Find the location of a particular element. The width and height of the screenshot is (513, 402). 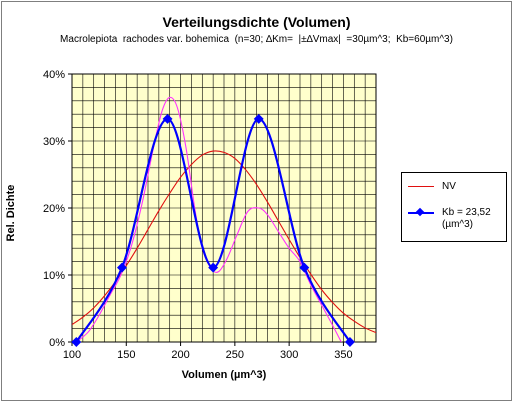

x-axis-label: Volumen (µm^3) is located at coordinates (224, 375).